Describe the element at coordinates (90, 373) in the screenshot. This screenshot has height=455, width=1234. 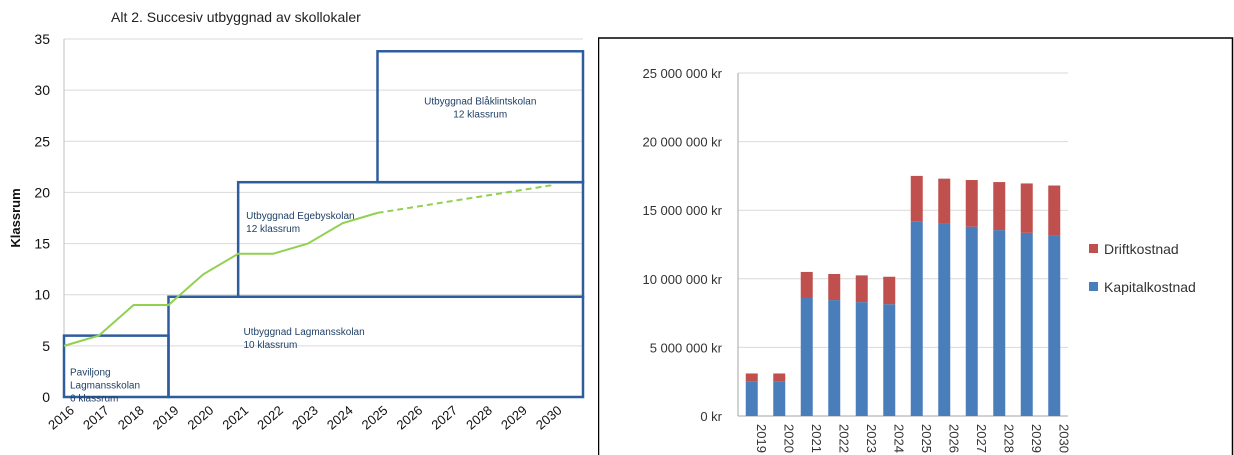
I see `capacity-box-label: Paviljong` at that location.